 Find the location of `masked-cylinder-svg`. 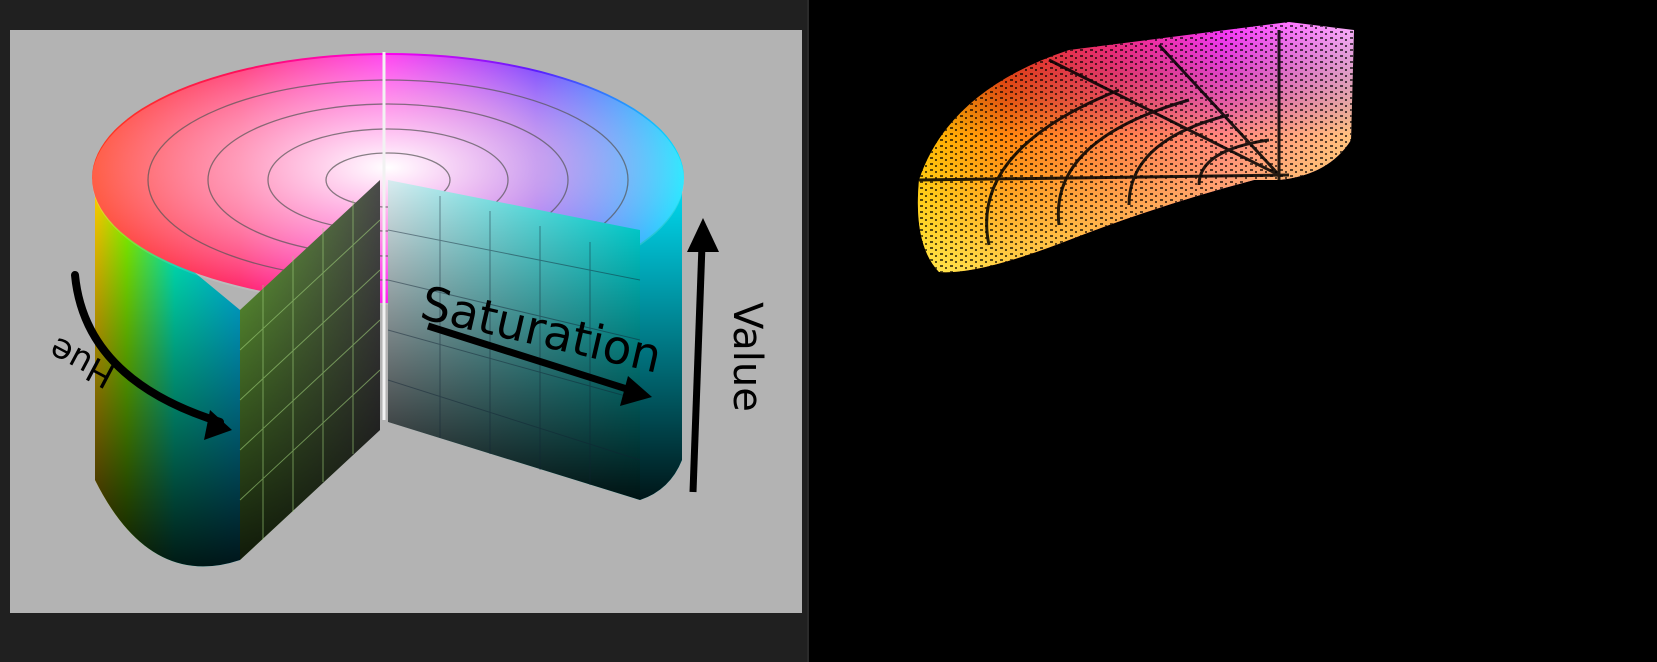

masked-cylinder-svg is located at coordinates (1135, 147).